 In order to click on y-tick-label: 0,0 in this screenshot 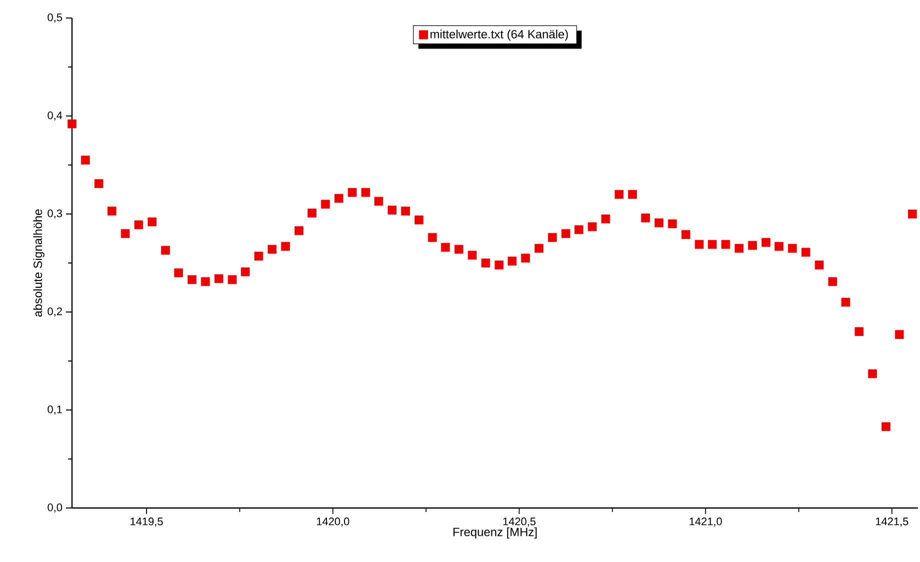, I will do `click(55, 508)`.